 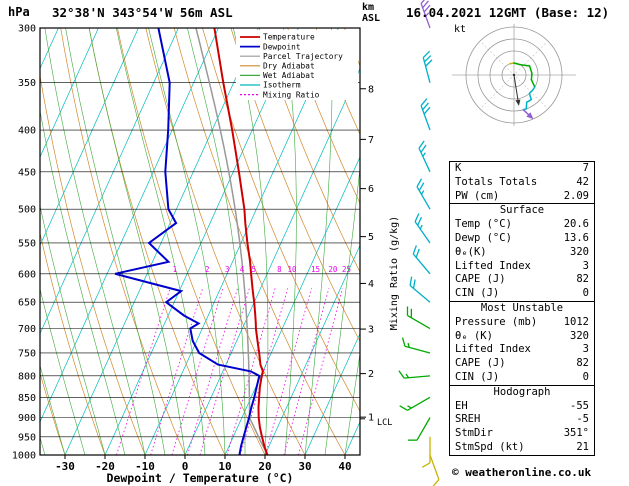 What do you see at coordinates (522, 407) in the screenshot?
I see `table-row: EH -55` at bounding box center [522, 407].